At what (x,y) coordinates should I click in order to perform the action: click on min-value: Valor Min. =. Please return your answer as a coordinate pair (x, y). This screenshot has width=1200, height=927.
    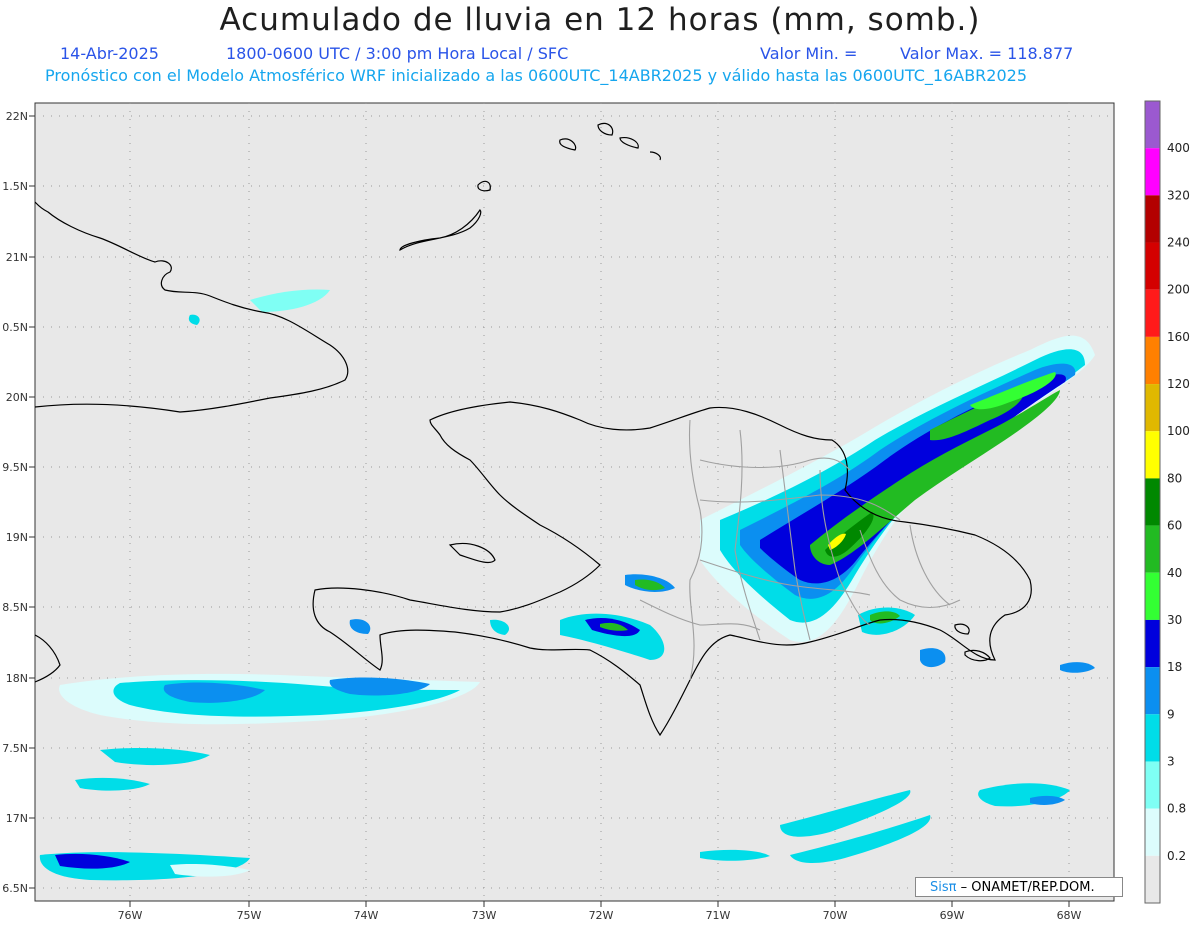
    Looking at the image, I should click on (809, 53).